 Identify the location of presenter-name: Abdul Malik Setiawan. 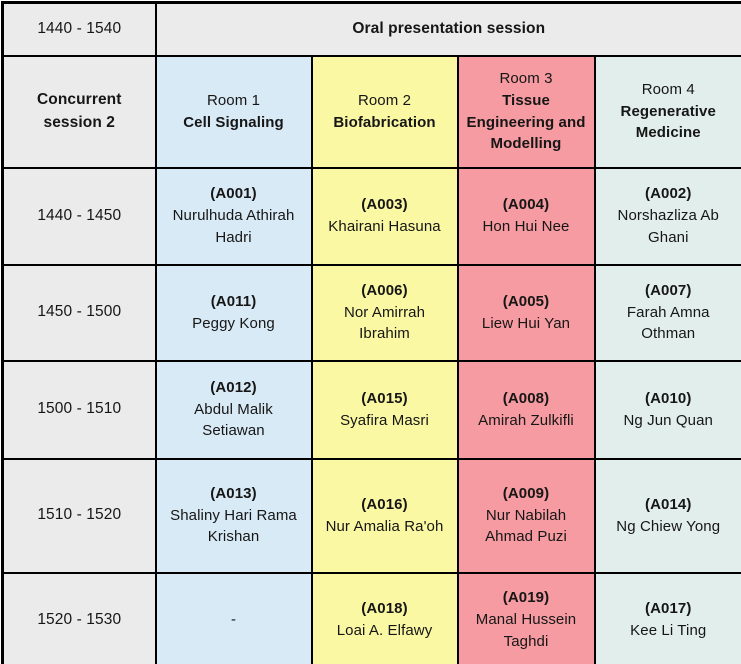
(233, 420).